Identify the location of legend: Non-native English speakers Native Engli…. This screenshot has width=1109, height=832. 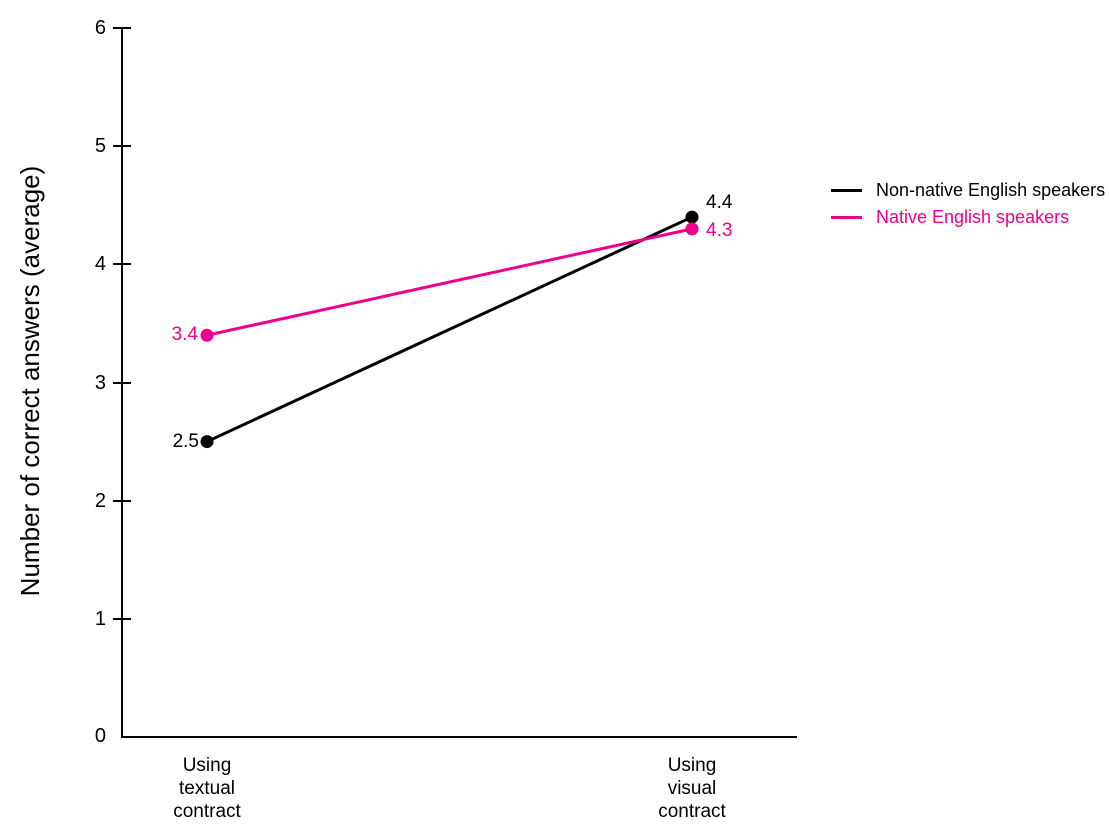
(968, 204).